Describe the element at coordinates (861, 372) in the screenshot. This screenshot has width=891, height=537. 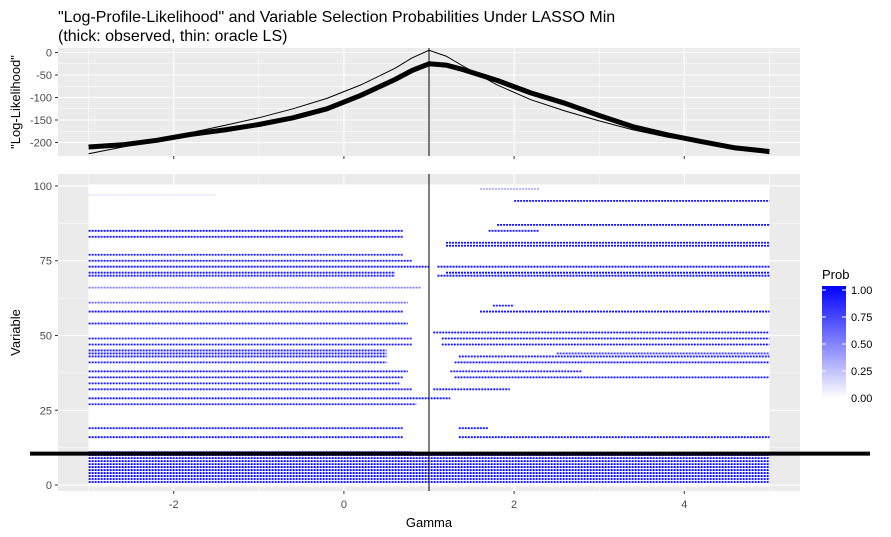
I see `legend-tick-label: 0.25` at that location.